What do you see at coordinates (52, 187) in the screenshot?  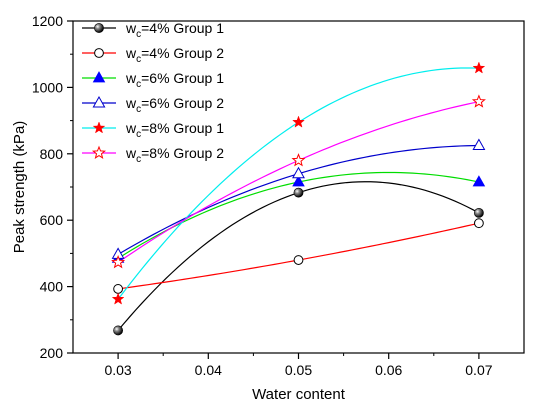 I see `y-axis-ticks: 200 400 600 800 1000 1200` at bounding box center [52, 187].